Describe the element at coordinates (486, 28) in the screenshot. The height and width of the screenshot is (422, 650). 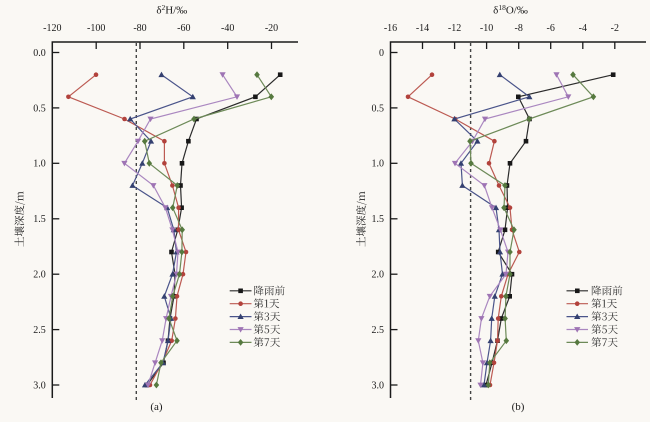
I see `svg-text: -10` at that location.